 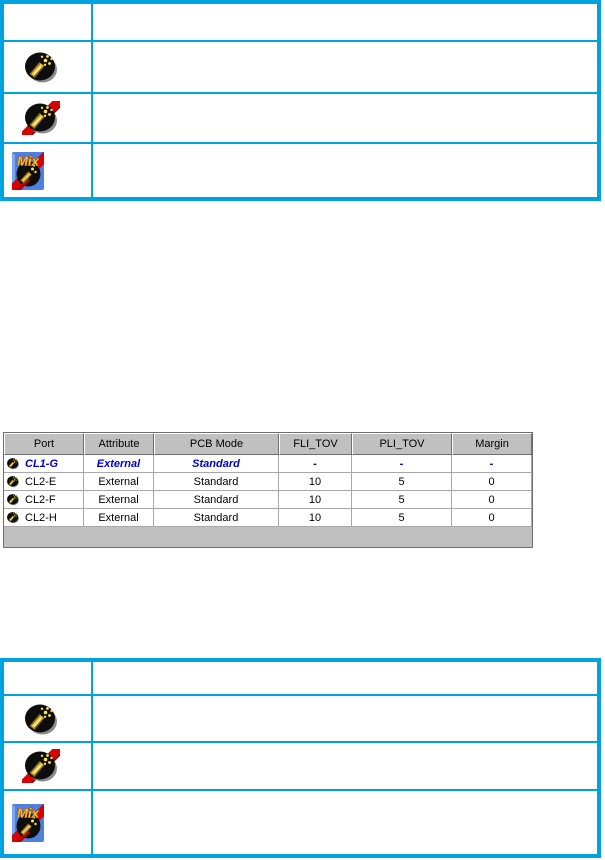 What do you see at coordinates (345, 67) in the screenshot?
I see `legend-top-row1-text-cell` at bounding box center [345, 67].